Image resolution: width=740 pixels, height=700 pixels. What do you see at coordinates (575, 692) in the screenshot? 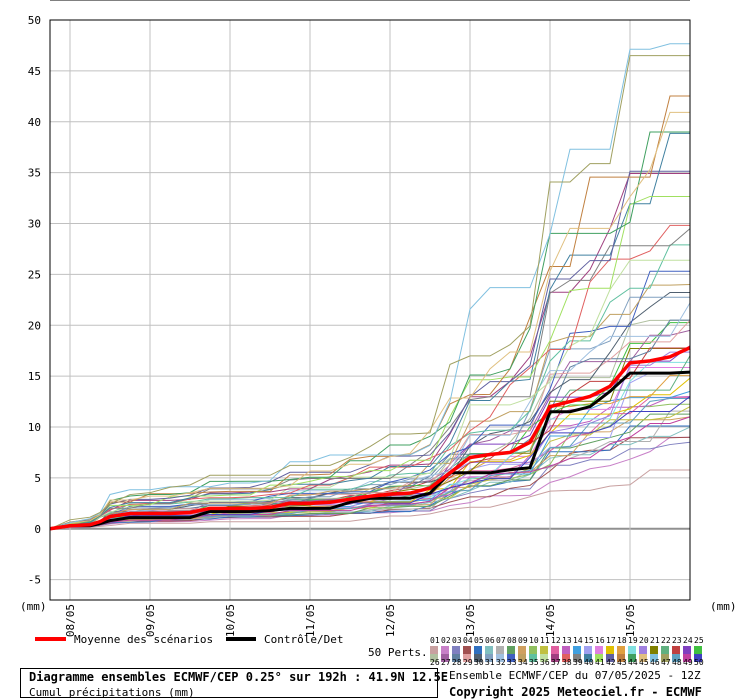
I see `copyright: Copyright 2025 Meteociel.fr - ECMWF` at bounding box center [575, 692].